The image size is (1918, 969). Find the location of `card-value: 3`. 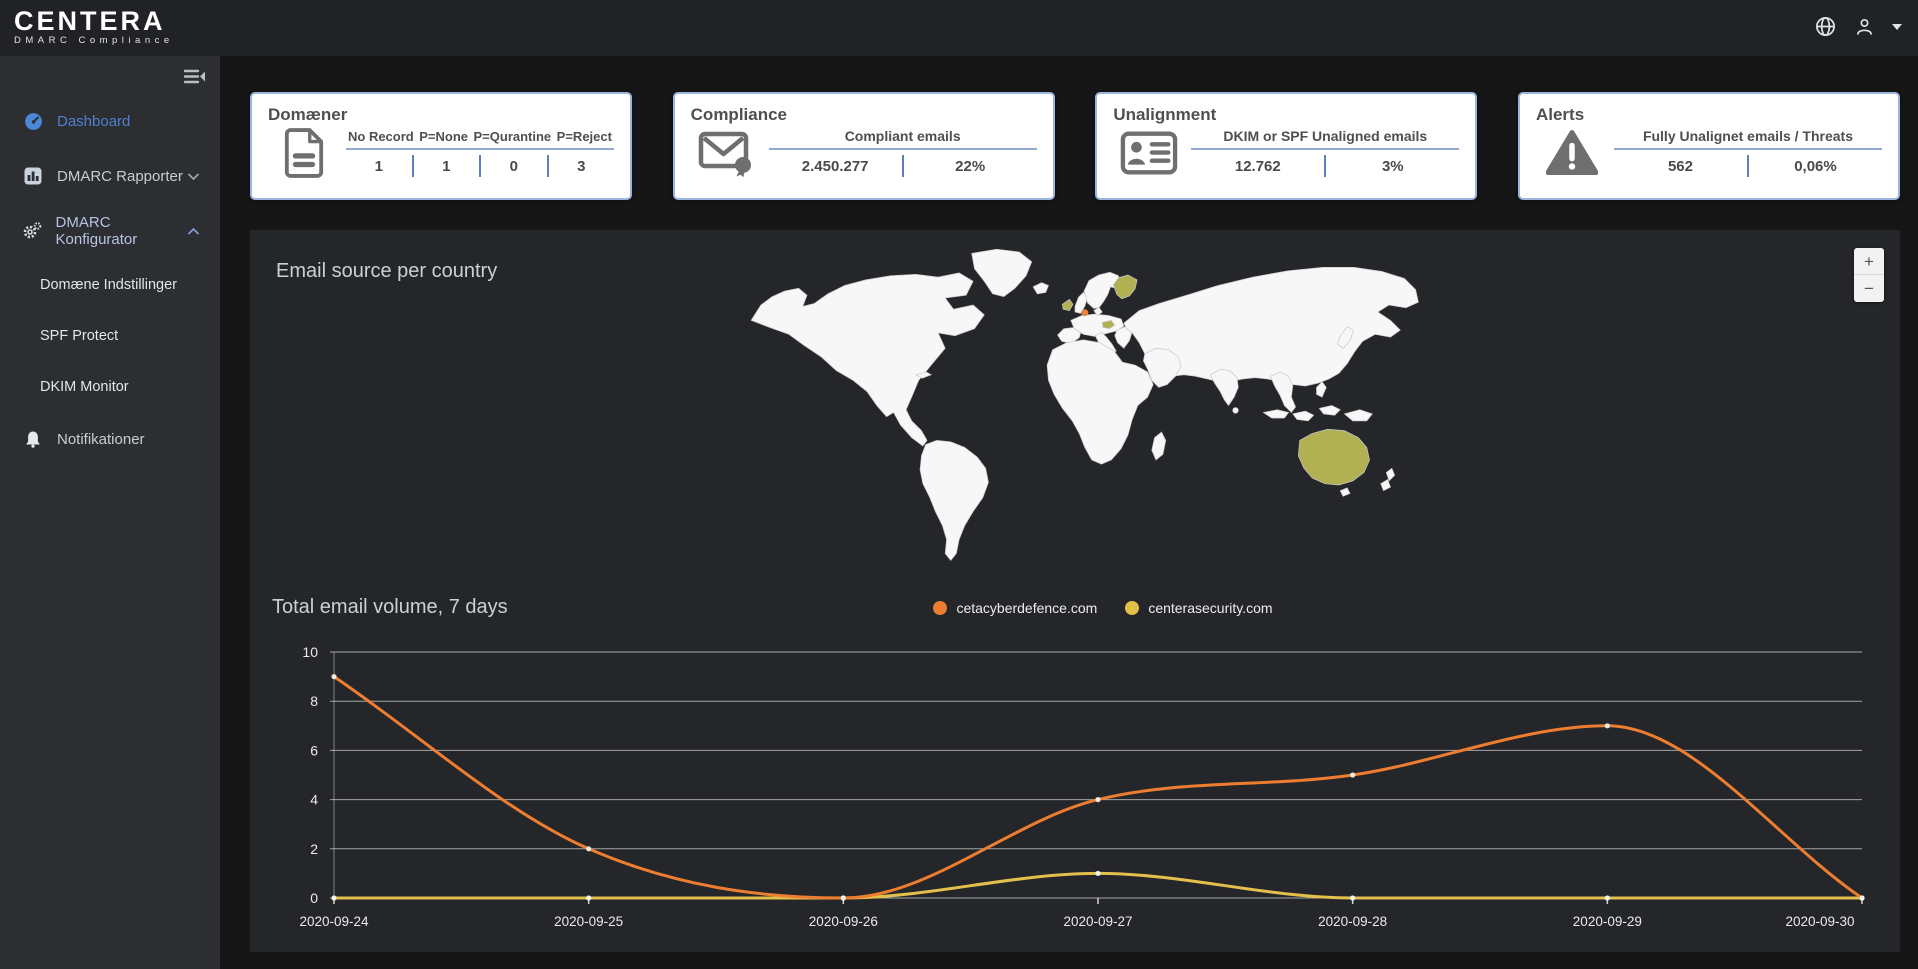

card-value: 3 is located at coordinates (581, 166).